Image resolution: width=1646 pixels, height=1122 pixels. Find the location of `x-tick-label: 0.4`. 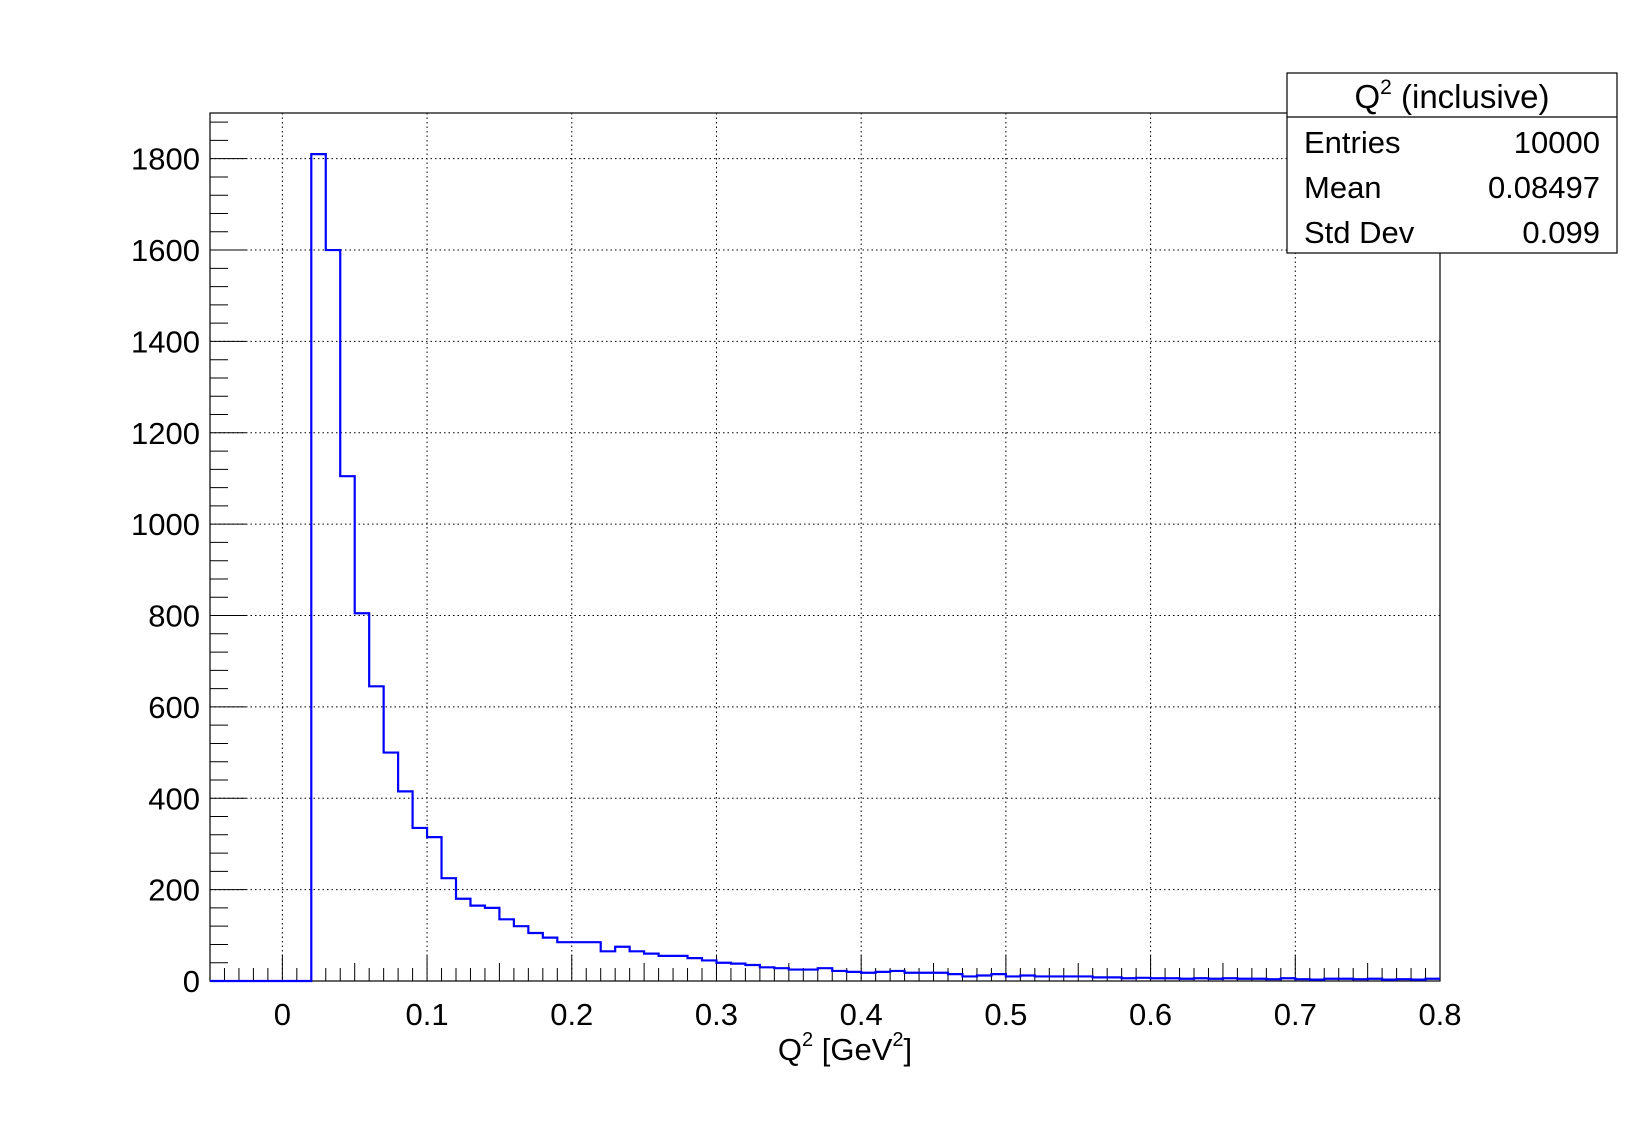

x-tick-label: 0.4 is located at coordinates (861, 1014).